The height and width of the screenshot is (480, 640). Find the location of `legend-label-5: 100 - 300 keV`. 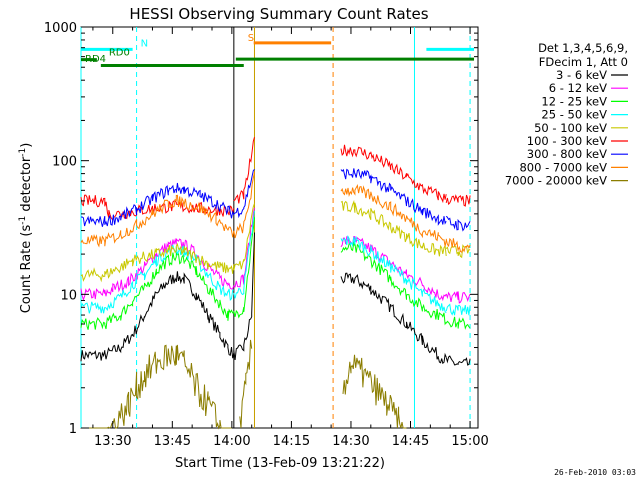

legend-label-5: 100 - 300 keV is located at coordinates (567, 141).